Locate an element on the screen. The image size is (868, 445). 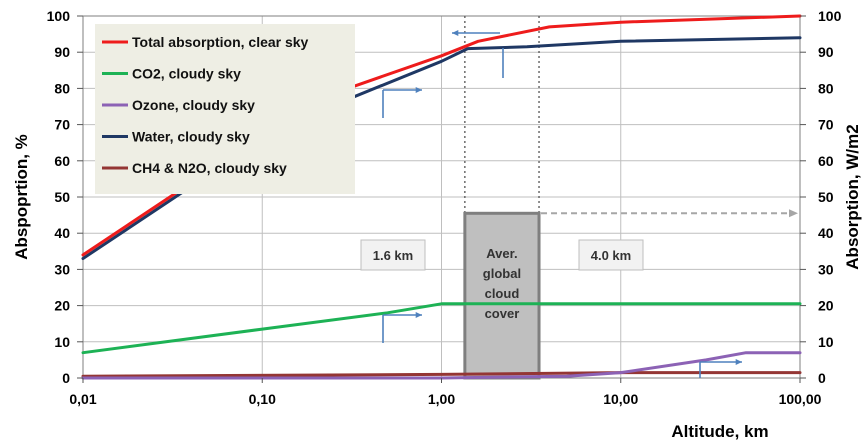
cloud-box-text: cover is located at coordinates (502, 313).